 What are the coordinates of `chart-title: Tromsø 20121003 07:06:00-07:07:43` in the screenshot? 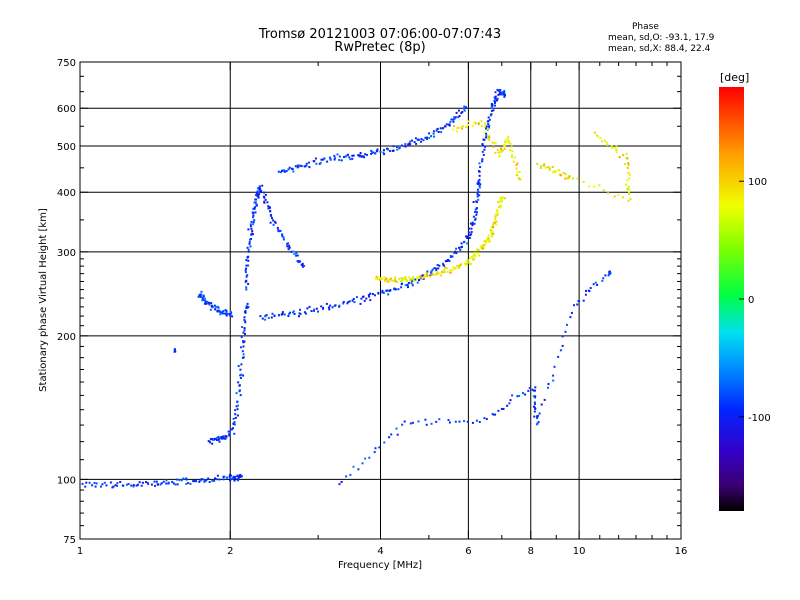 It's located at (380, 34).